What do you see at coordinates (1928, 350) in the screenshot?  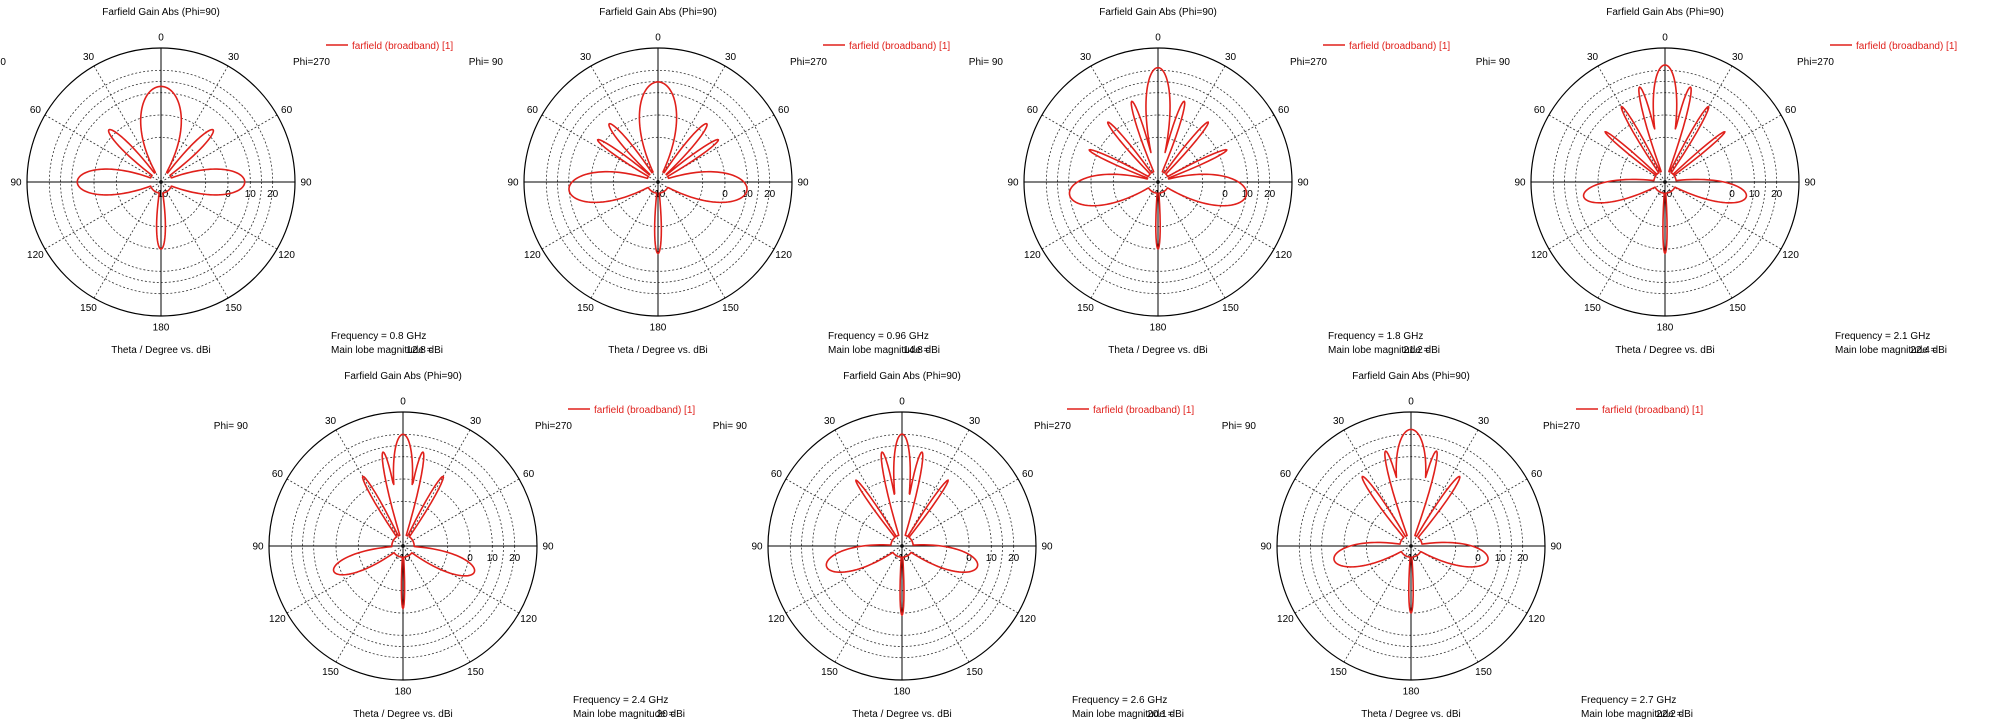 I see `main-lobe-value: 22.4 dBi` at bounding box center [1928, 350].